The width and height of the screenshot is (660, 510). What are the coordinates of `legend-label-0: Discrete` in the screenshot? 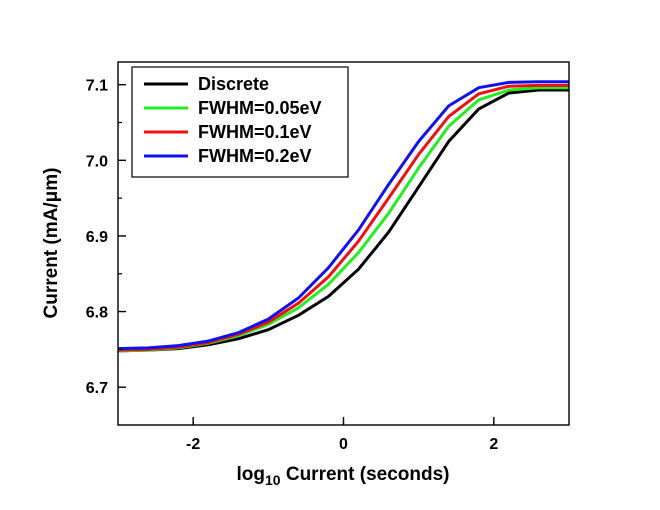 It's located at (233, 84).